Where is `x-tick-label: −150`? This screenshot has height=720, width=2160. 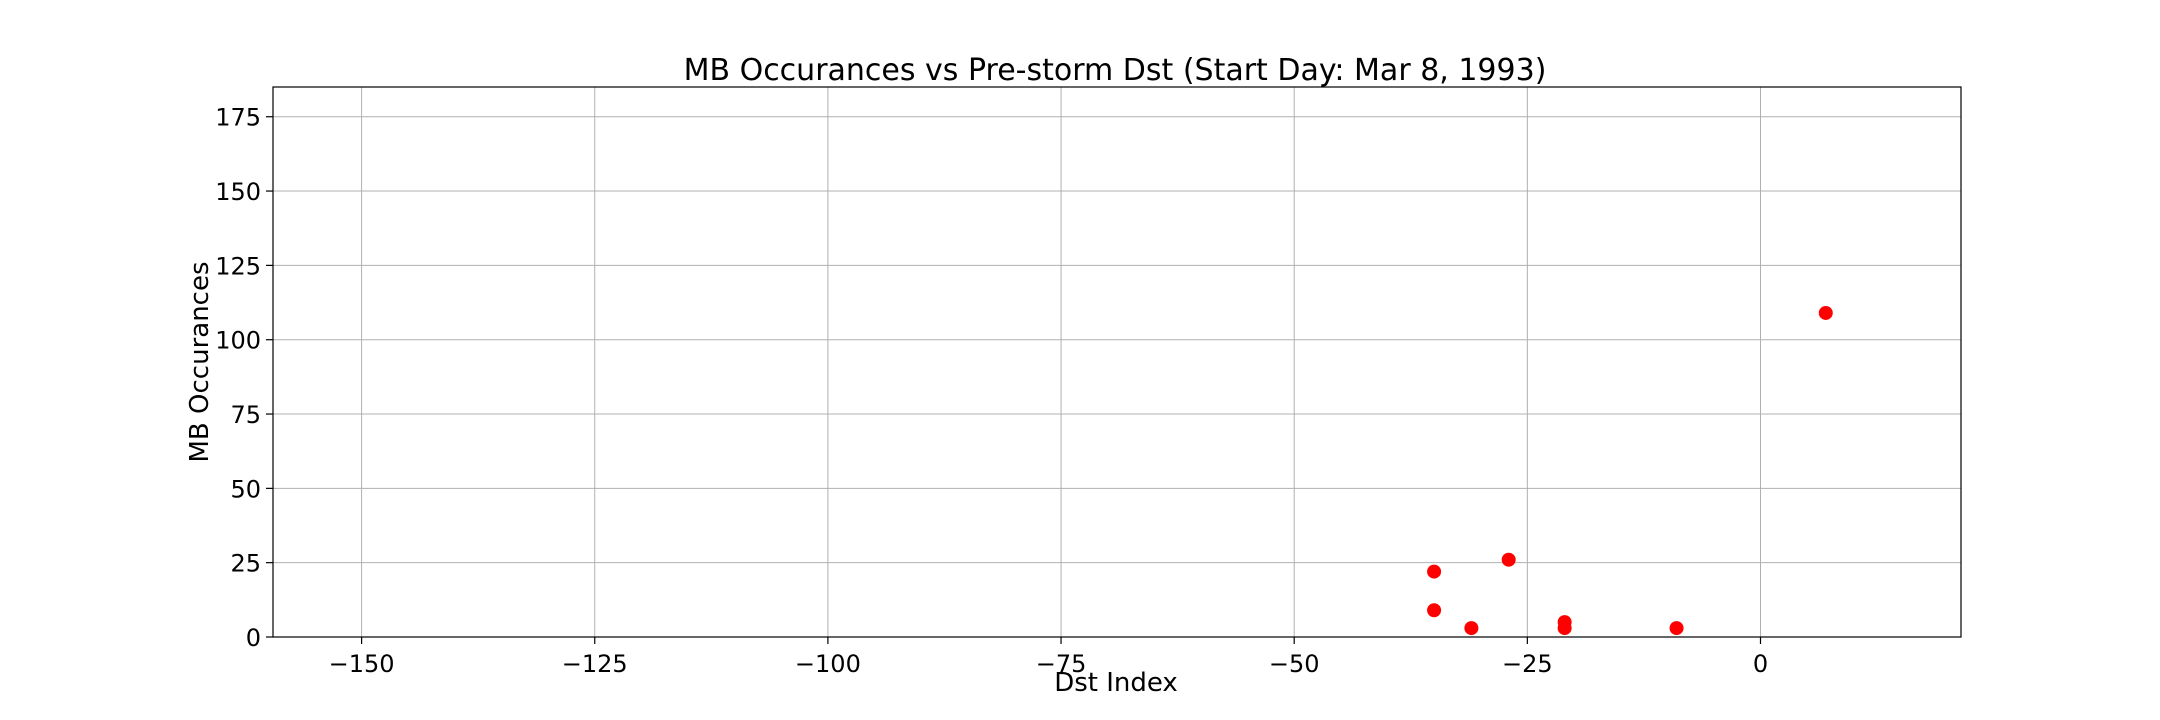
x-tick-label: −150 is located at coordinates (362, 664).